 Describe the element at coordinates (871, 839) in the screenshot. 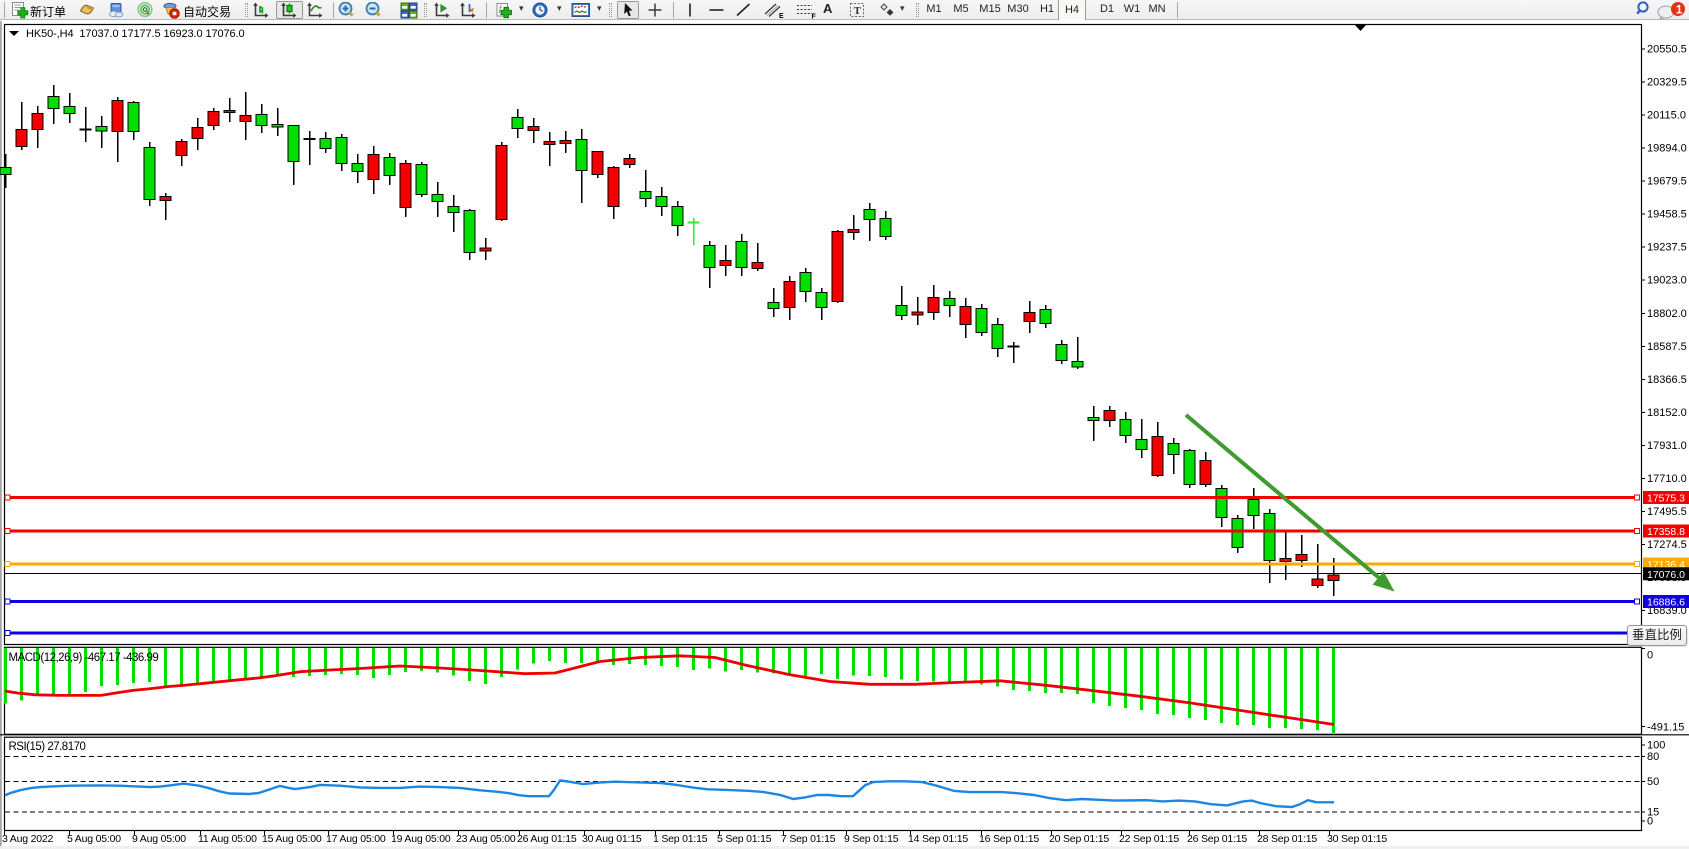

I see `svg-text: 9 Sep 01:15` at that location.